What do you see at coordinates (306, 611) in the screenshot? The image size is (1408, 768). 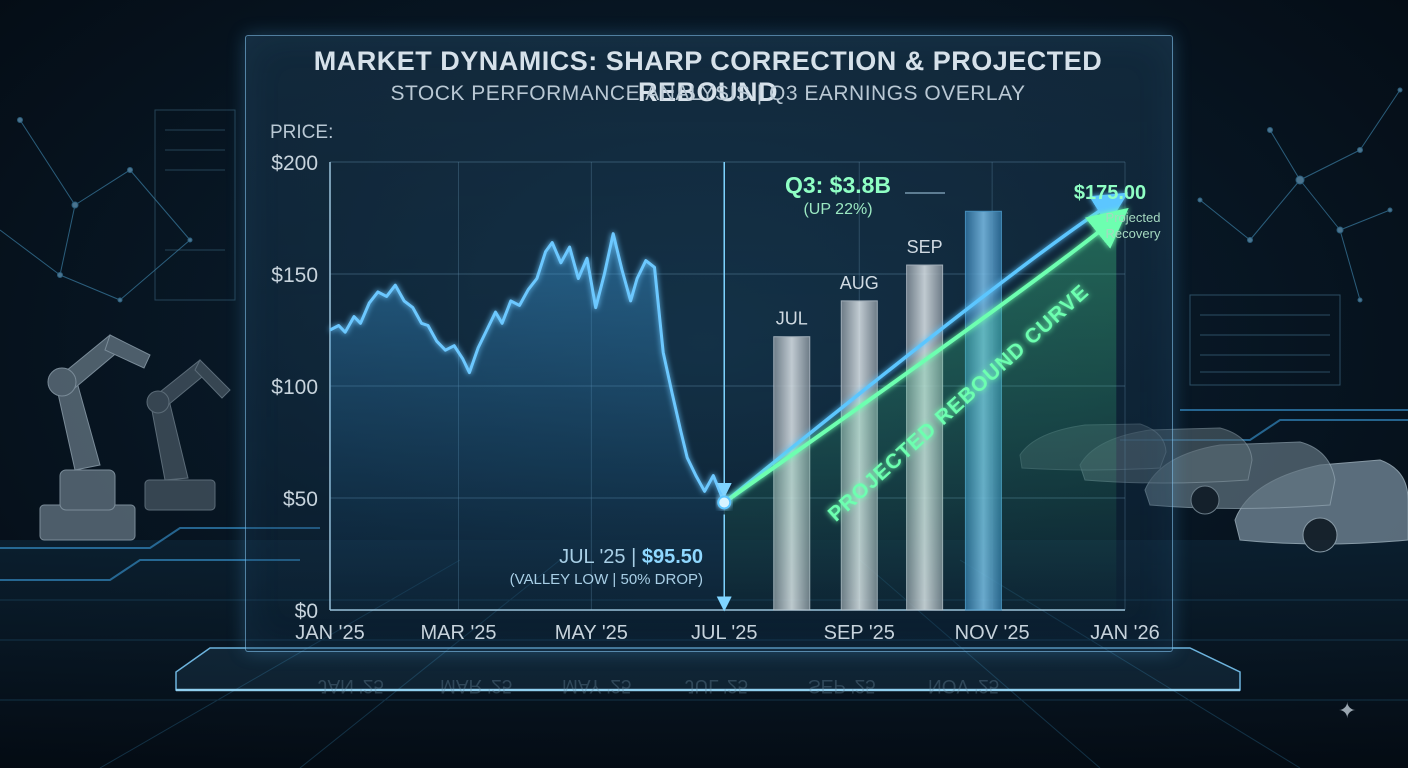 I see `y-tick-label: $0` at bounding box center [306, 611].